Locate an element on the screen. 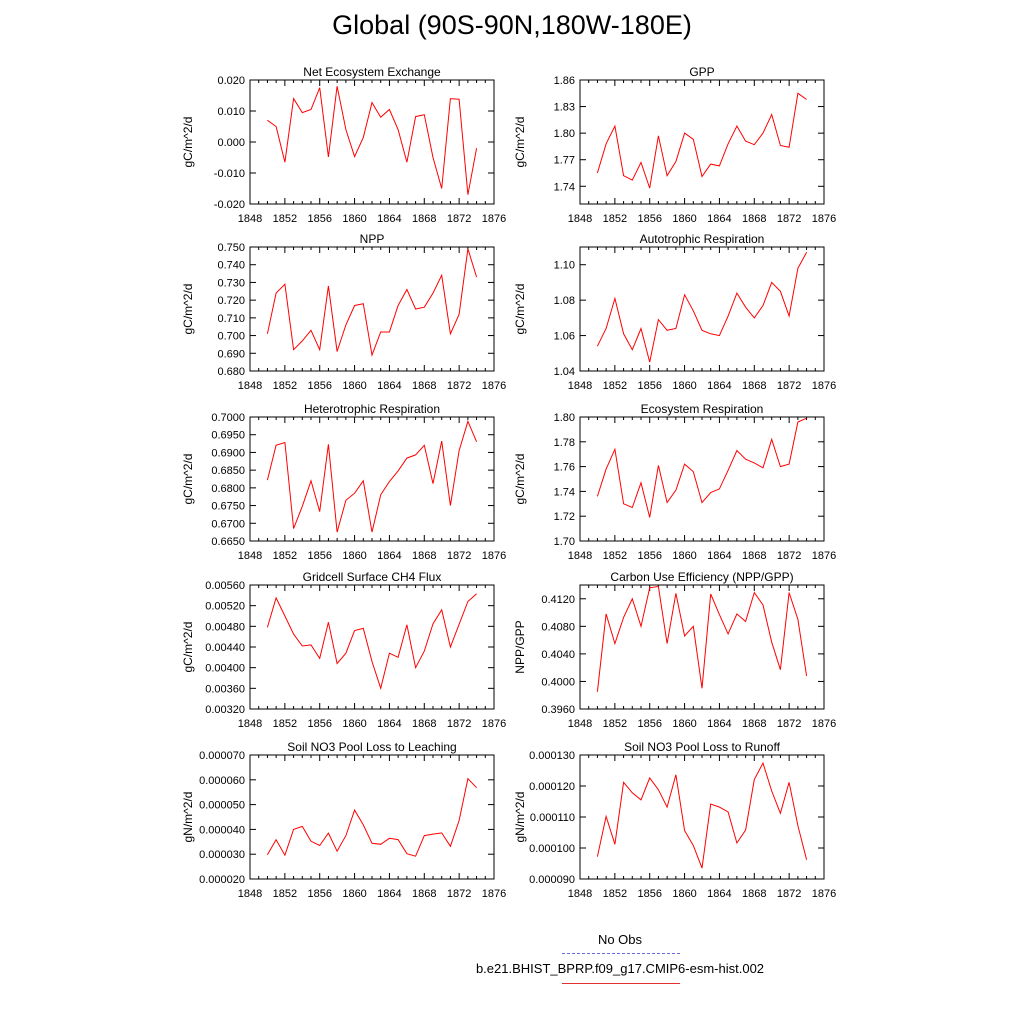 The height and width of the screenshot is (1024, 1024). y-tick-label: 1.08 is located at coordinates (564, 301).